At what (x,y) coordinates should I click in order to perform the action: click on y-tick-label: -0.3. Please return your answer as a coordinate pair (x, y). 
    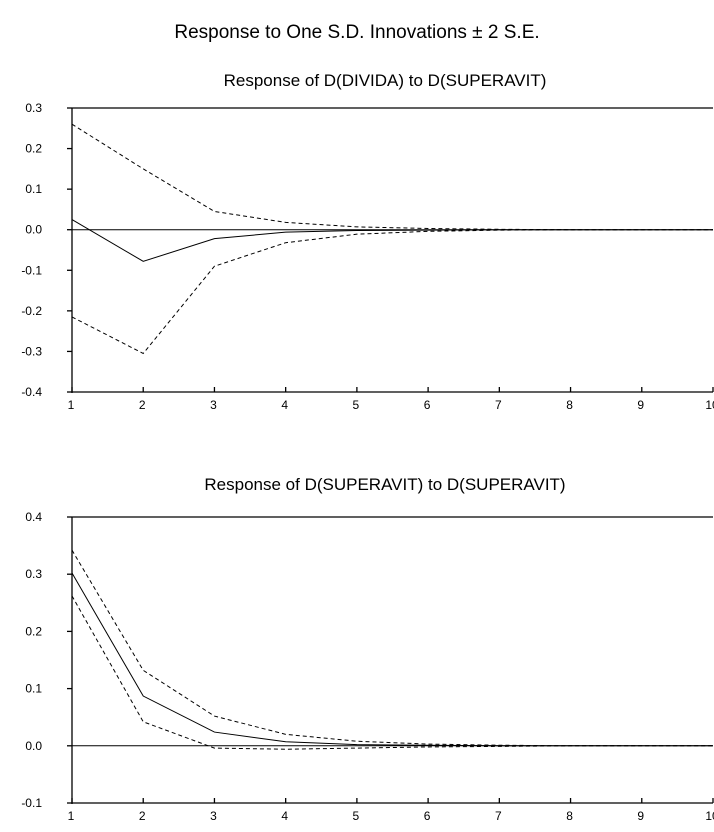
    Looking at the image, I should click on (31, 351).